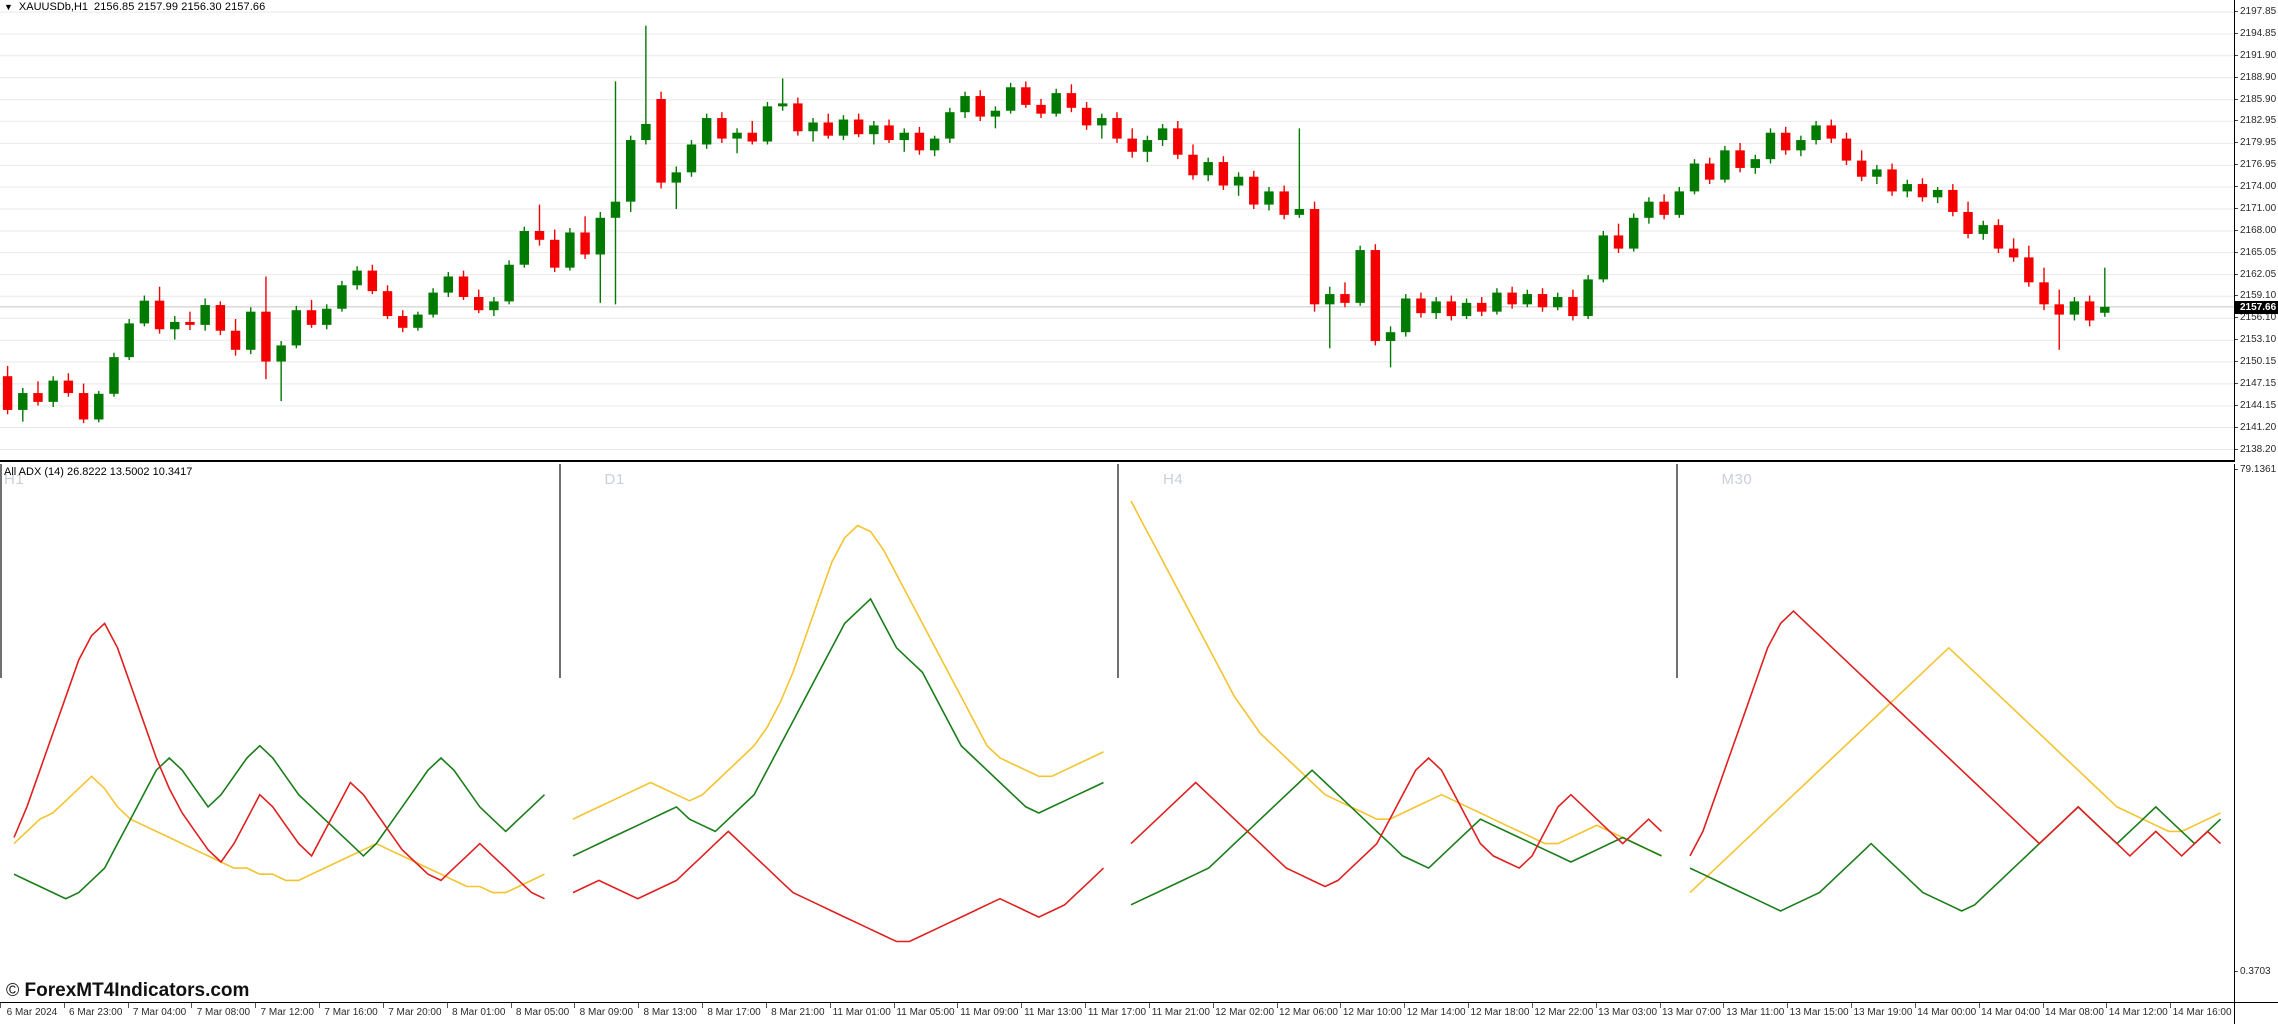 The width and height of the screenshot is (2278, 1024). I want to click on site-watermark: © ForexMT4Indicators.com, so click(127, 991).